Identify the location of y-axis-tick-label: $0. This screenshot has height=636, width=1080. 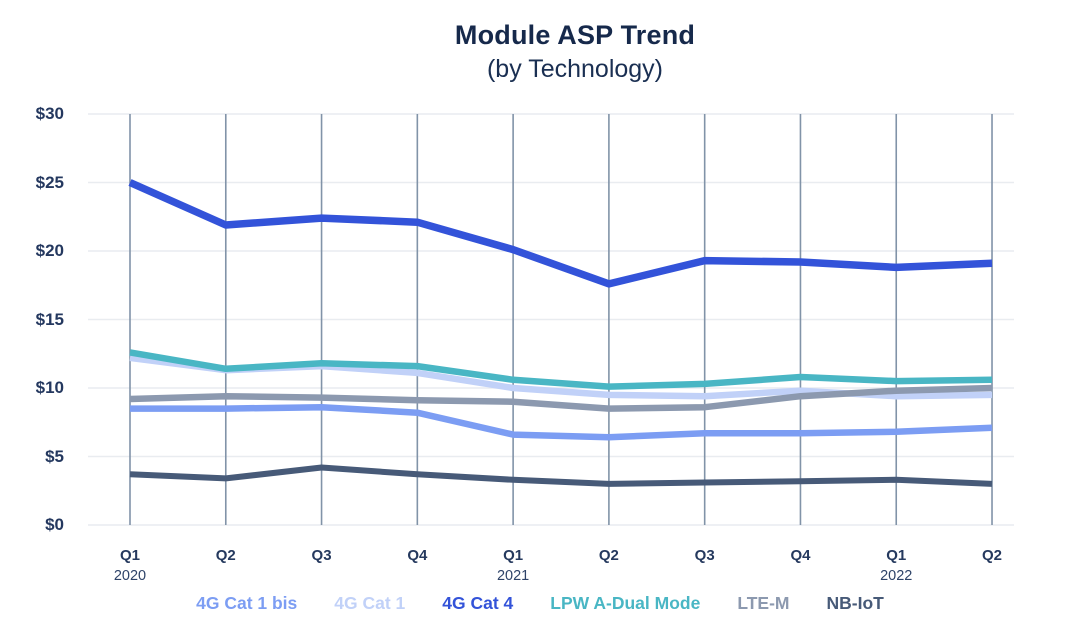
(54, 524).